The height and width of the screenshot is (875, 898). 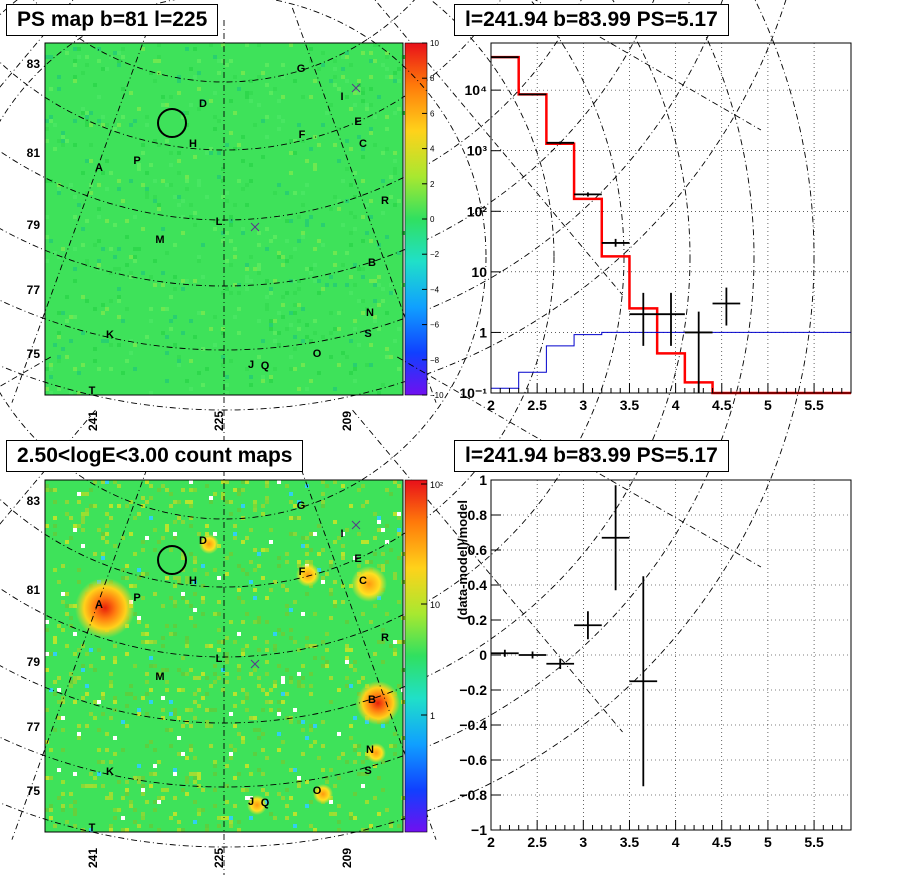 I want to click on colorbar-label: −8, so click(x=435, y=360).